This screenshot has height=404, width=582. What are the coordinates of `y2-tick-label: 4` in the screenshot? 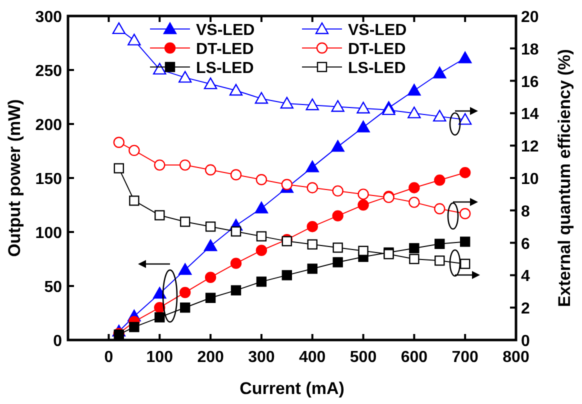 It's located at (525, 277).